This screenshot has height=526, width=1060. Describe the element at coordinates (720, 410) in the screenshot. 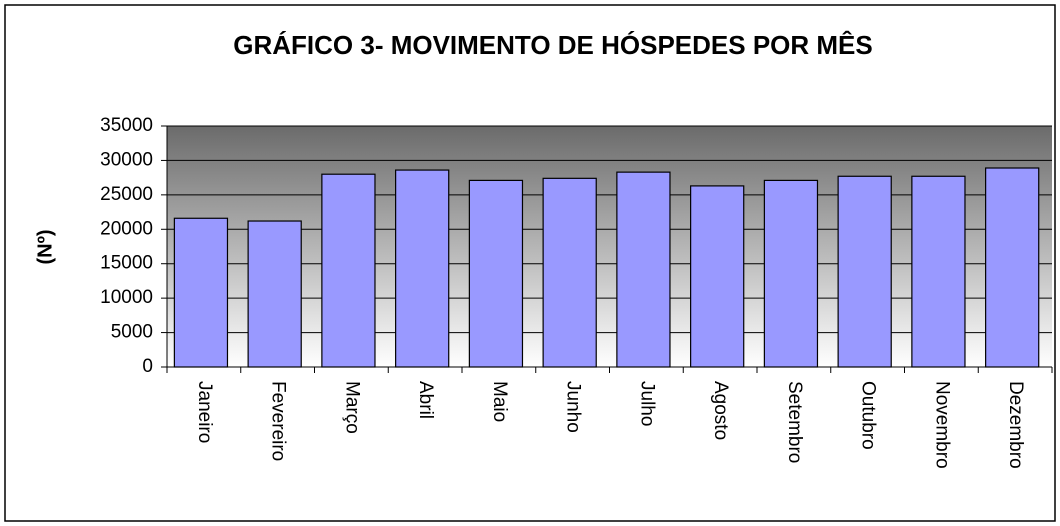

I see `x-tick-label: Agosto` at that location.